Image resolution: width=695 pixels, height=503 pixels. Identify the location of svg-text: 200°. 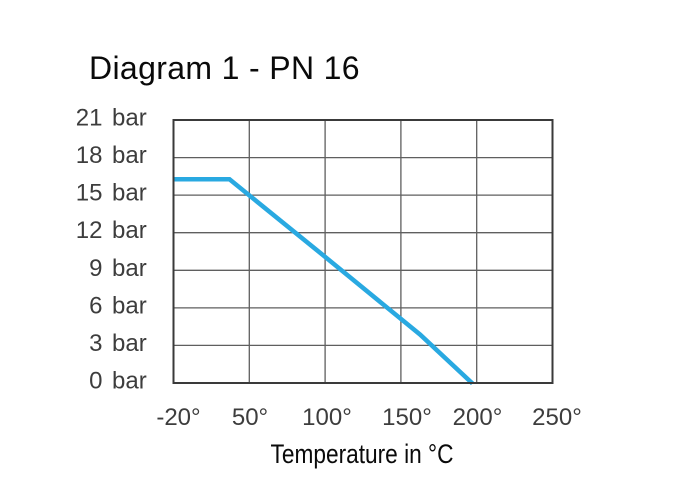
(478, 417).